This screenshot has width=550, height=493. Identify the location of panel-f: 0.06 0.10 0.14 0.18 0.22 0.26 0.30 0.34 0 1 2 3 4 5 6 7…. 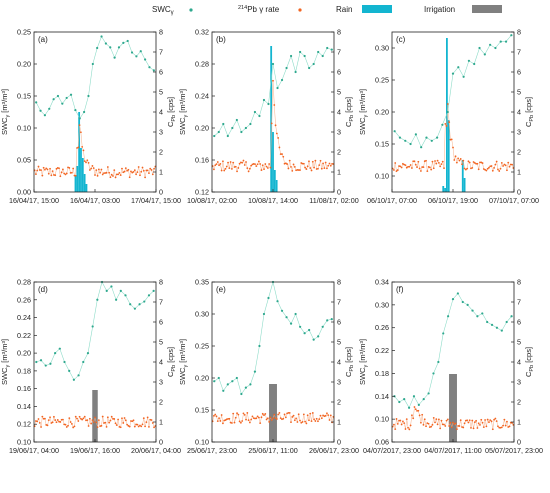
(450, 367).